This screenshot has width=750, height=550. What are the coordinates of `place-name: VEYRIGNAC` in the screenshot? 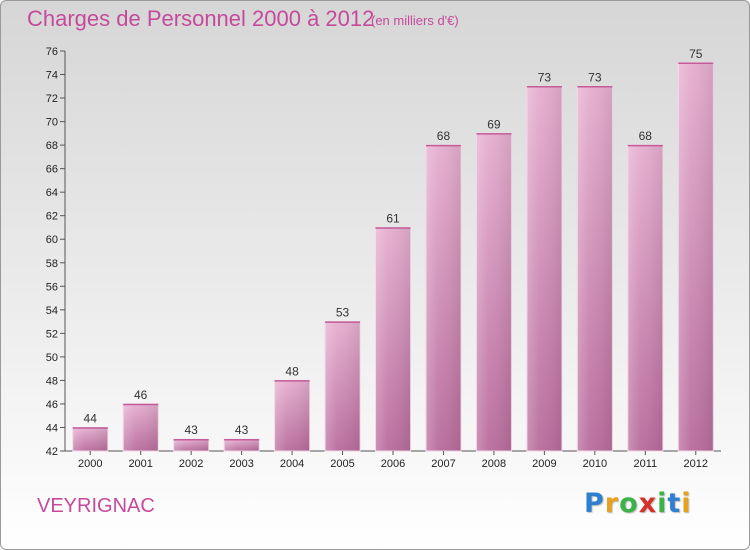 It's located at (96, 506).